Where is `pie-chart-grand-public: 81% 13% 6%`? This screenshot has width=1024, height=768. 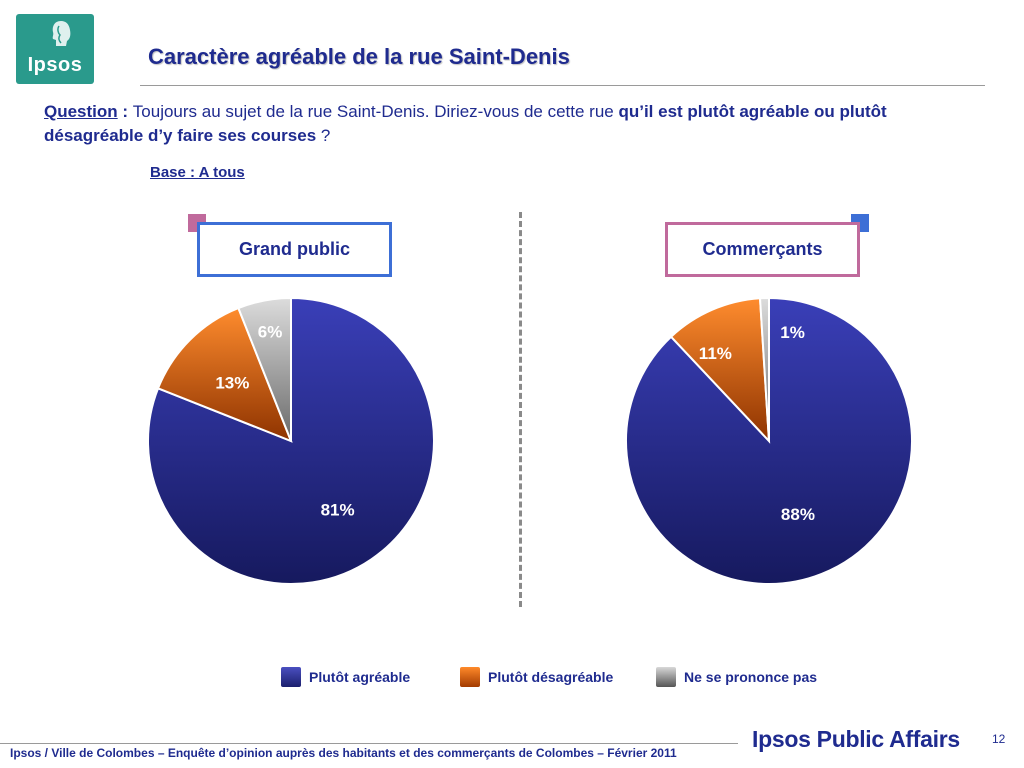
pie-chart-grand-public: 81% 13% 6% is located at coordinates (291, 440).